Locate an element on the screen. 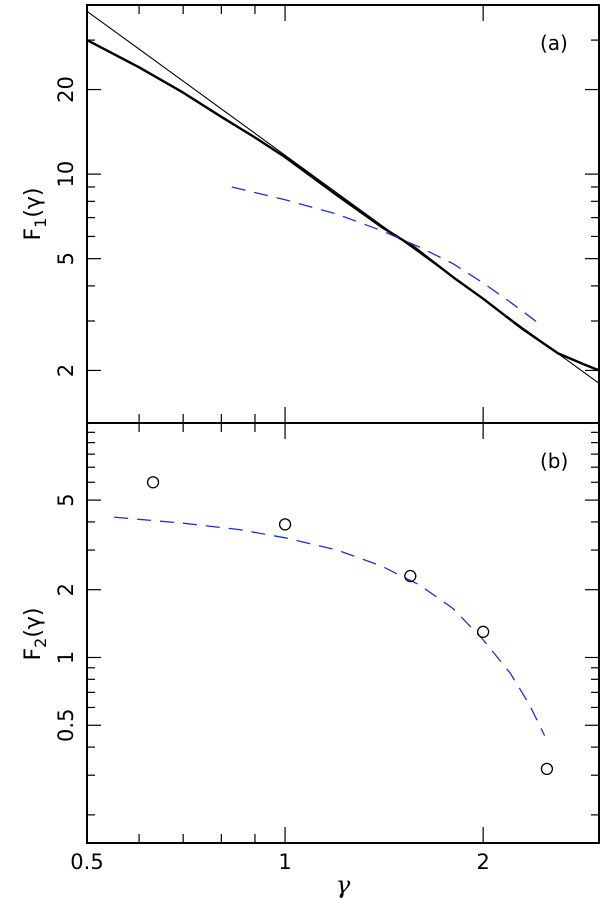 This screenshot has width=600, height=898. panel-b-ylabel-sub: 2 is located at coordinates (40, 643).